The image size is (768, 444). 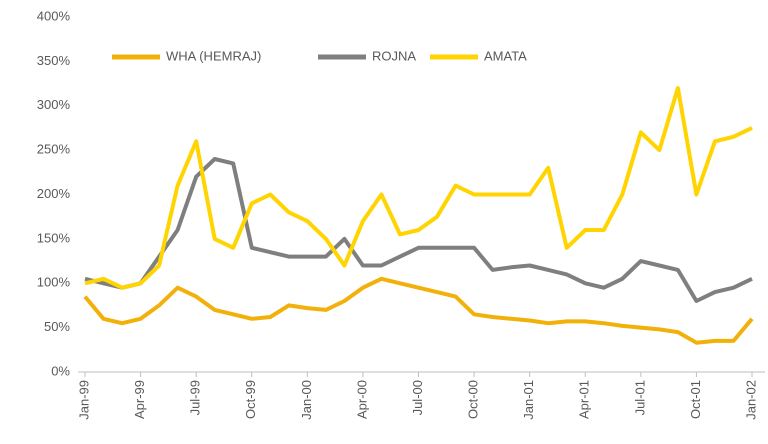 I want to click on x-tick-label: Apr-00, so click(x=361, y=399).